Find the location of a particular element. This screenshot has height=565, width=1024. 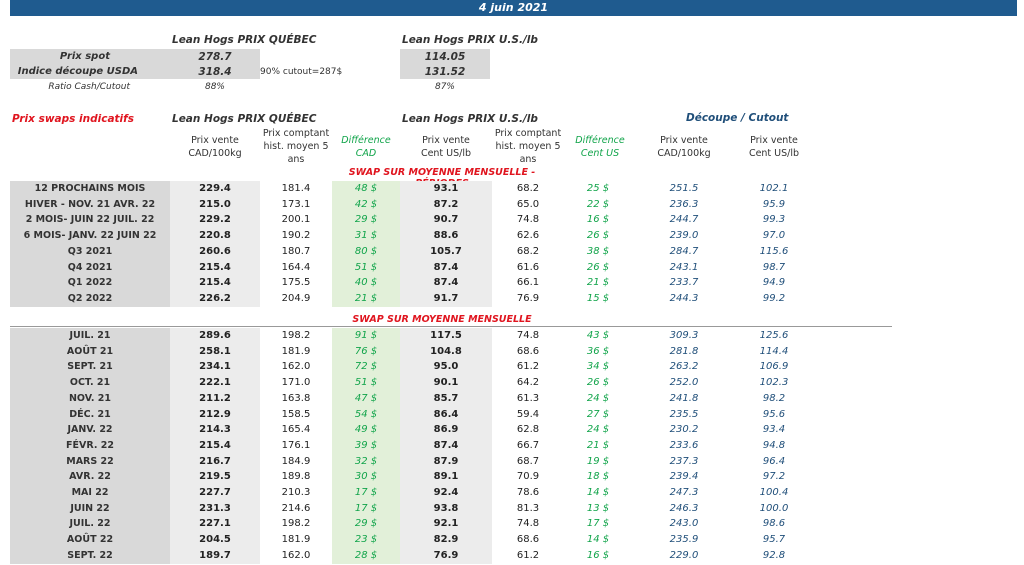

section-divider is located at coordinates (451, 326).